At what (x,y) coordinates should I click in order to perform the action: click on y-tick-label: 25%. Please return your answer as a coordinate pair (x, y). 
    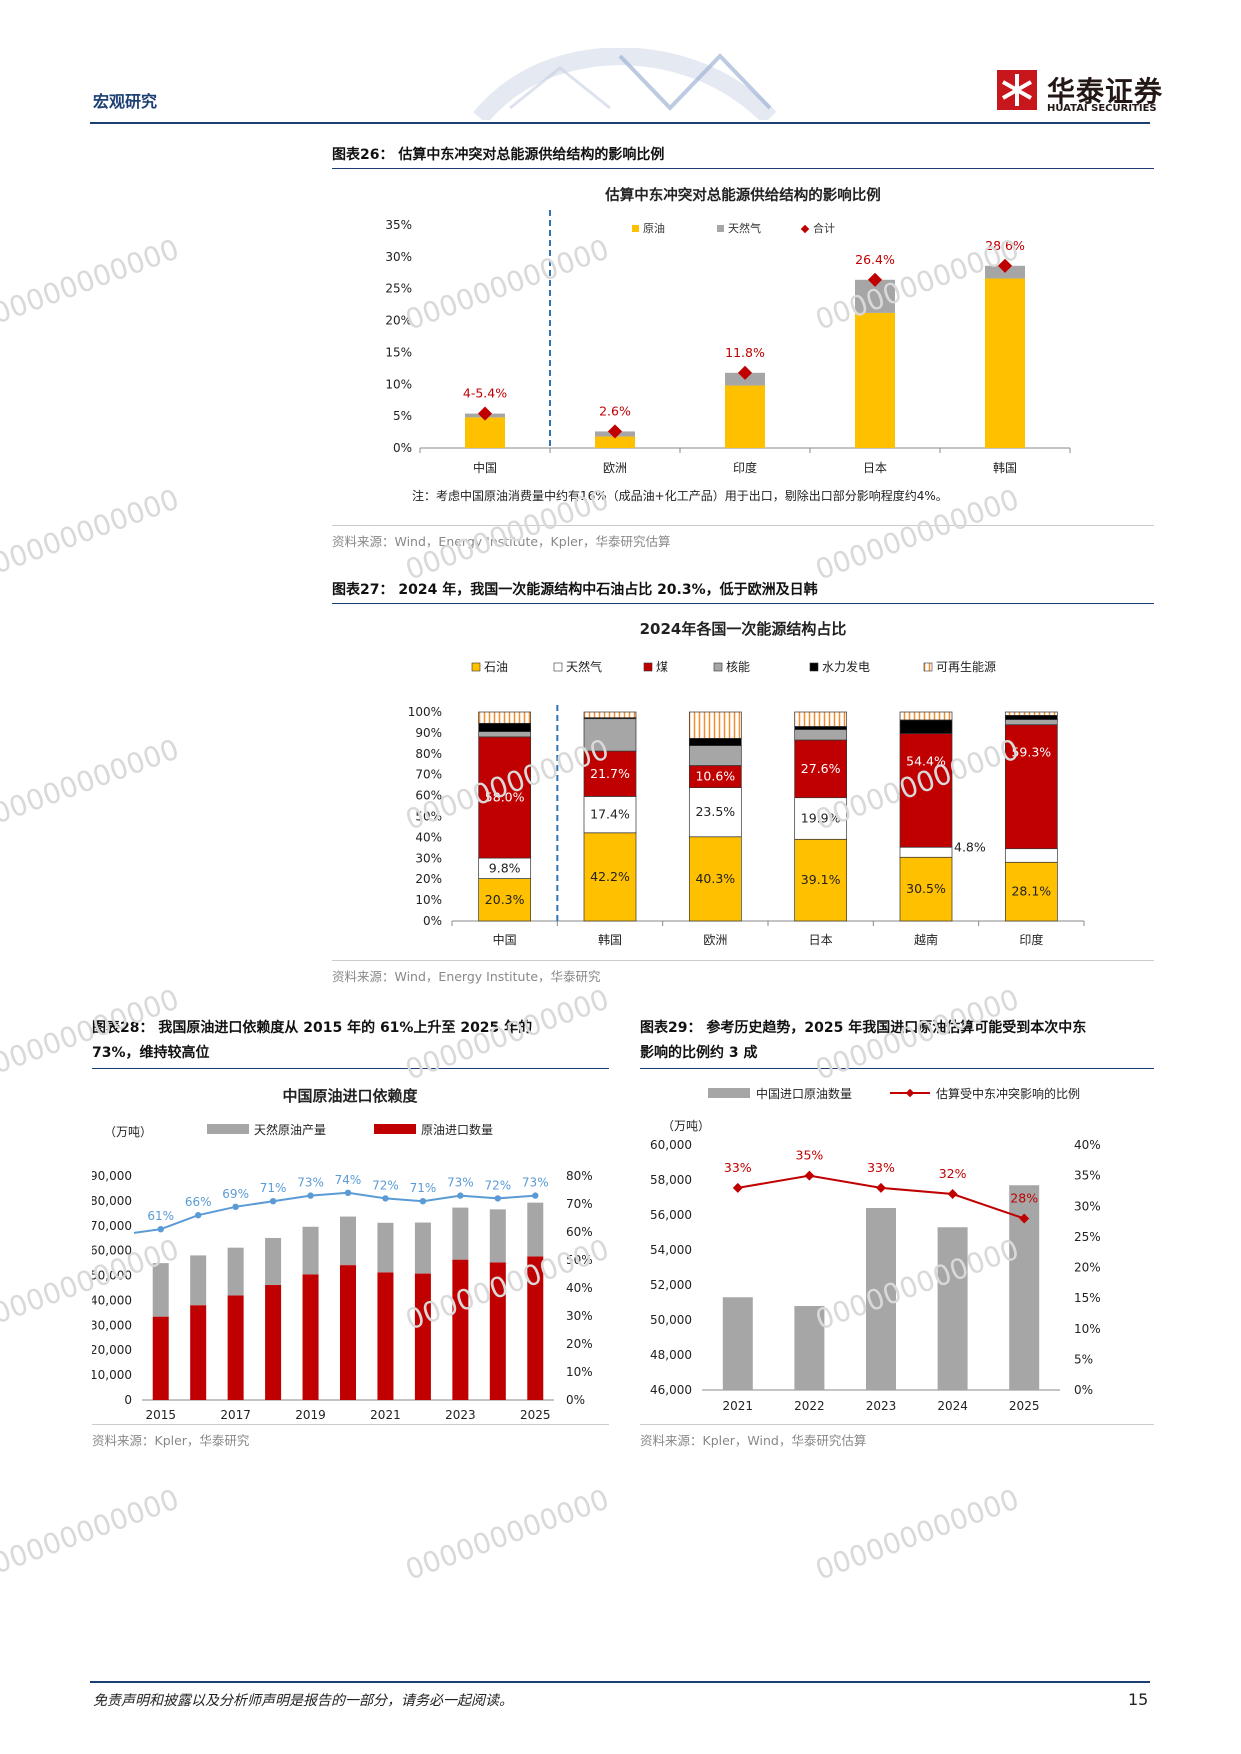
    Looking at the image, I should click on (398, 289).